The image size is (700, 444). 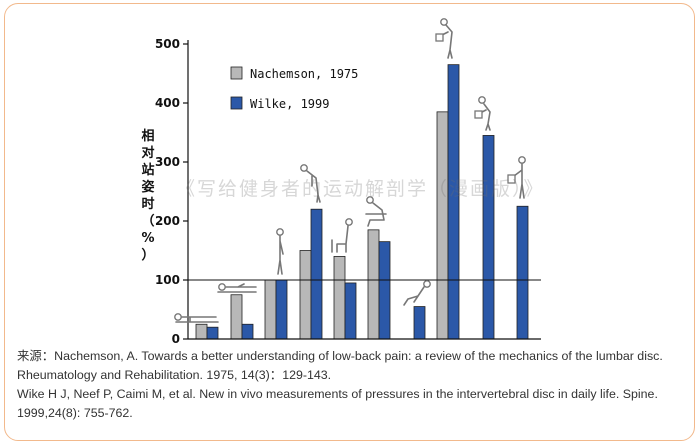 I want to click on y-tick-label-300: 300, so click(x=167, y=162).